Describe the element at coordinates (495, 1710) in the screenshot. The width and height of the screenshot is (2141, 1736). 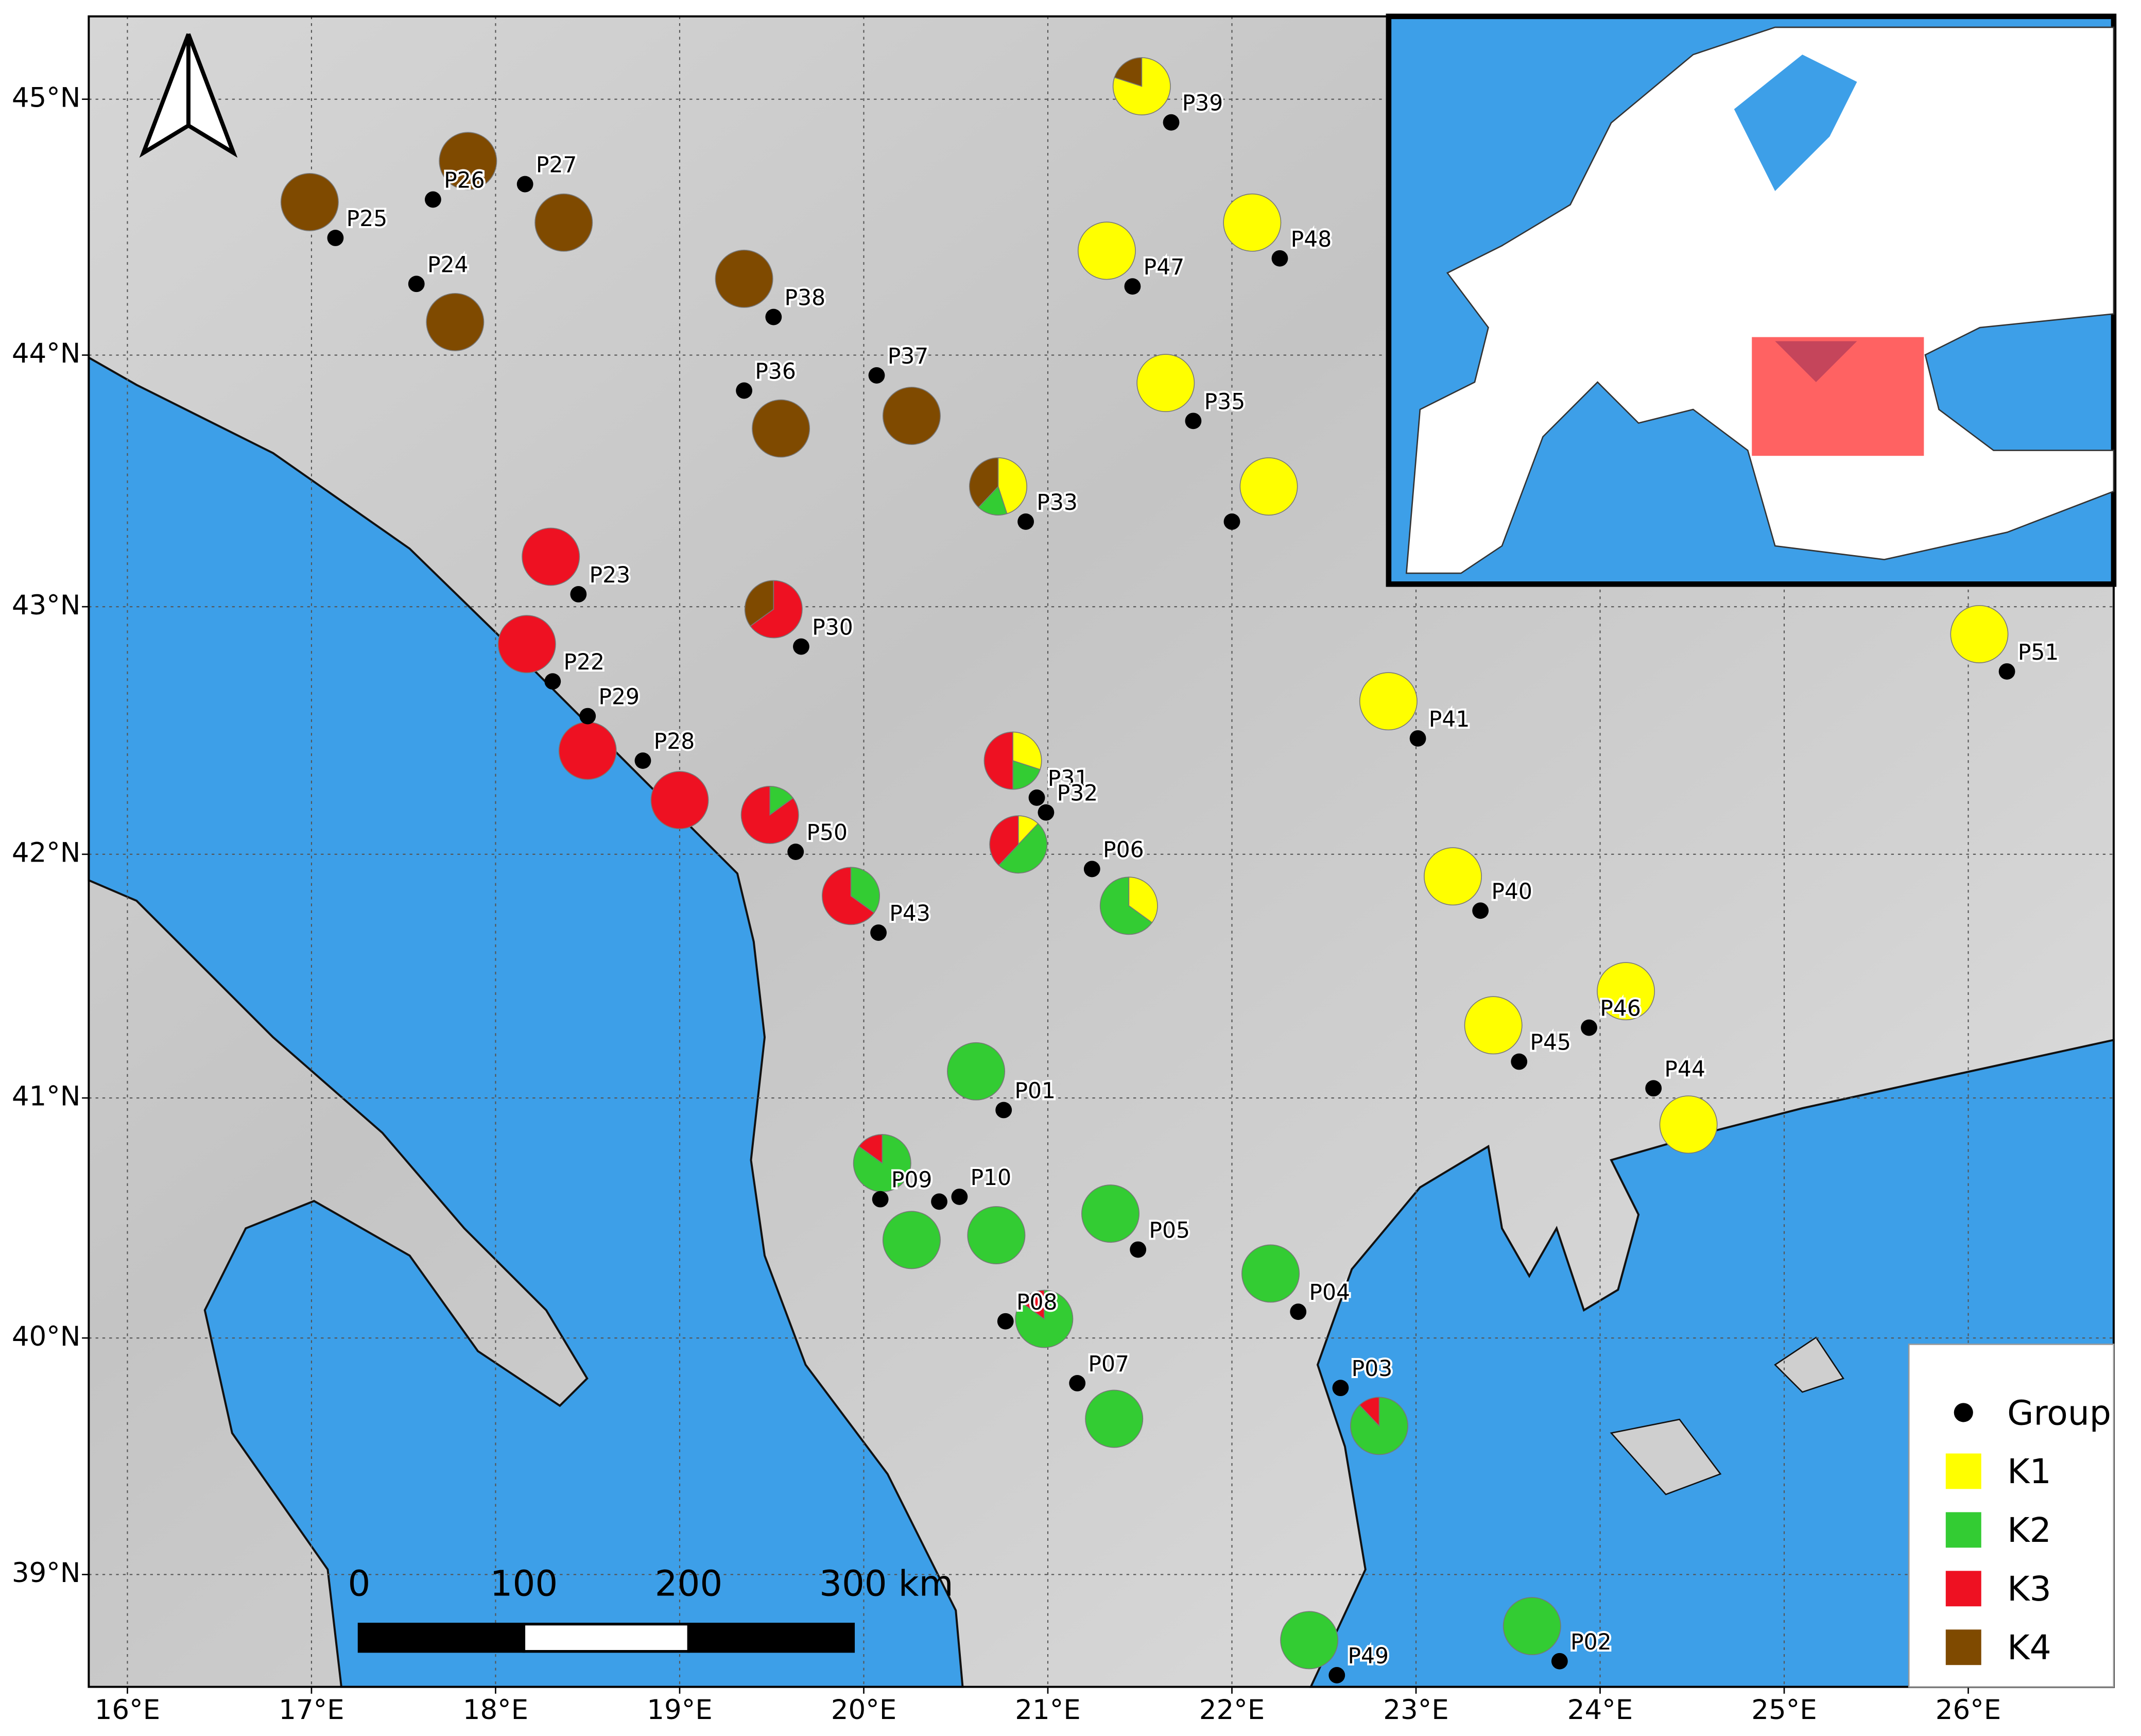
I see `x-tick-label: 18°E` at that location.